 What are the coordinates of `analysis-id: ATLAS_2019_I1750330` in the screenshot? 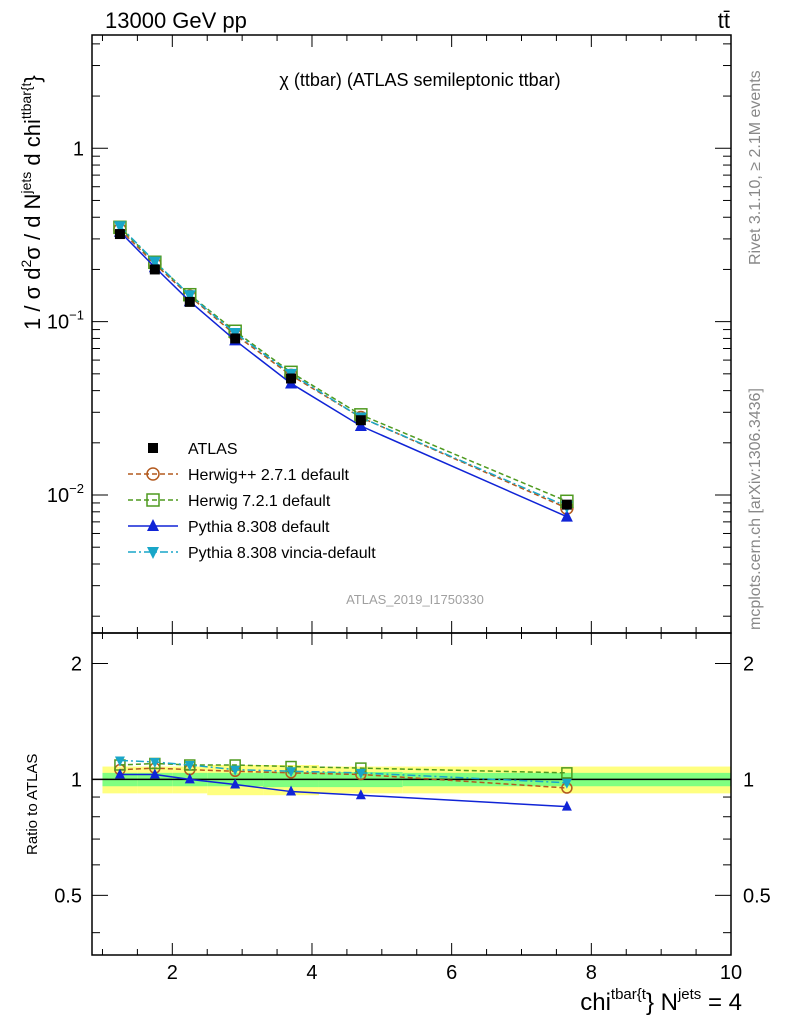 It's located at (415, 599).